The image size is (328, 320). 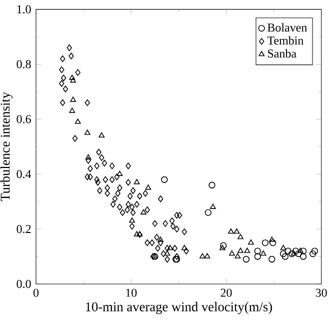 I want to click on x-tick-label: 30, so click(x=321, y=292).